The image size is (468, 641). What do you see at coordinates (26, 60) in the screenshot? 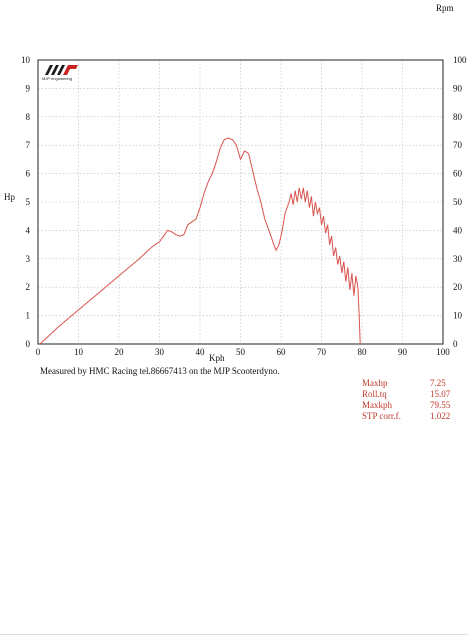
I see `y-tick-label: 10` at bounding box center [26, 60].